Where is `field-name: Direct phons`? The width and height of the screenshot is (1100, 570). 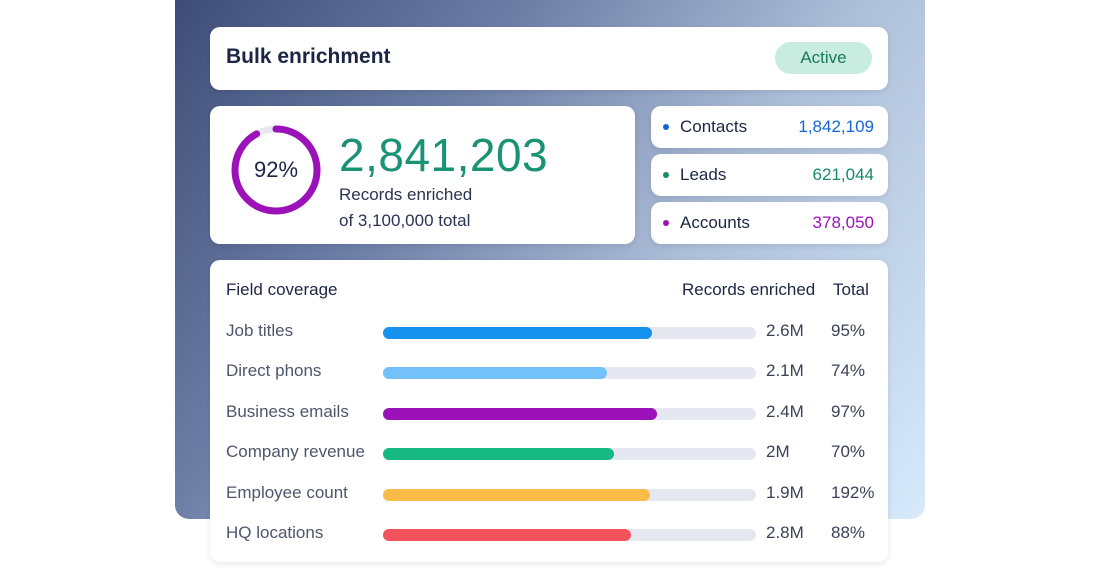
field-name: Direct phons is located at coordinates (274, 370).